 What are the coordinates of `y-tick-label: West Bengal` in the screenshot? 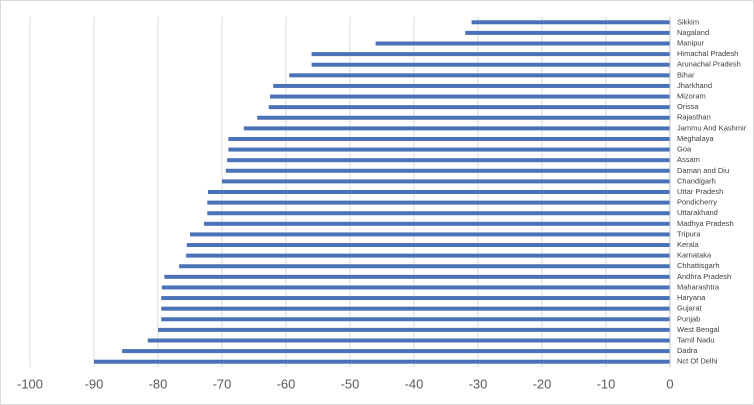 It's located at (698, 329).